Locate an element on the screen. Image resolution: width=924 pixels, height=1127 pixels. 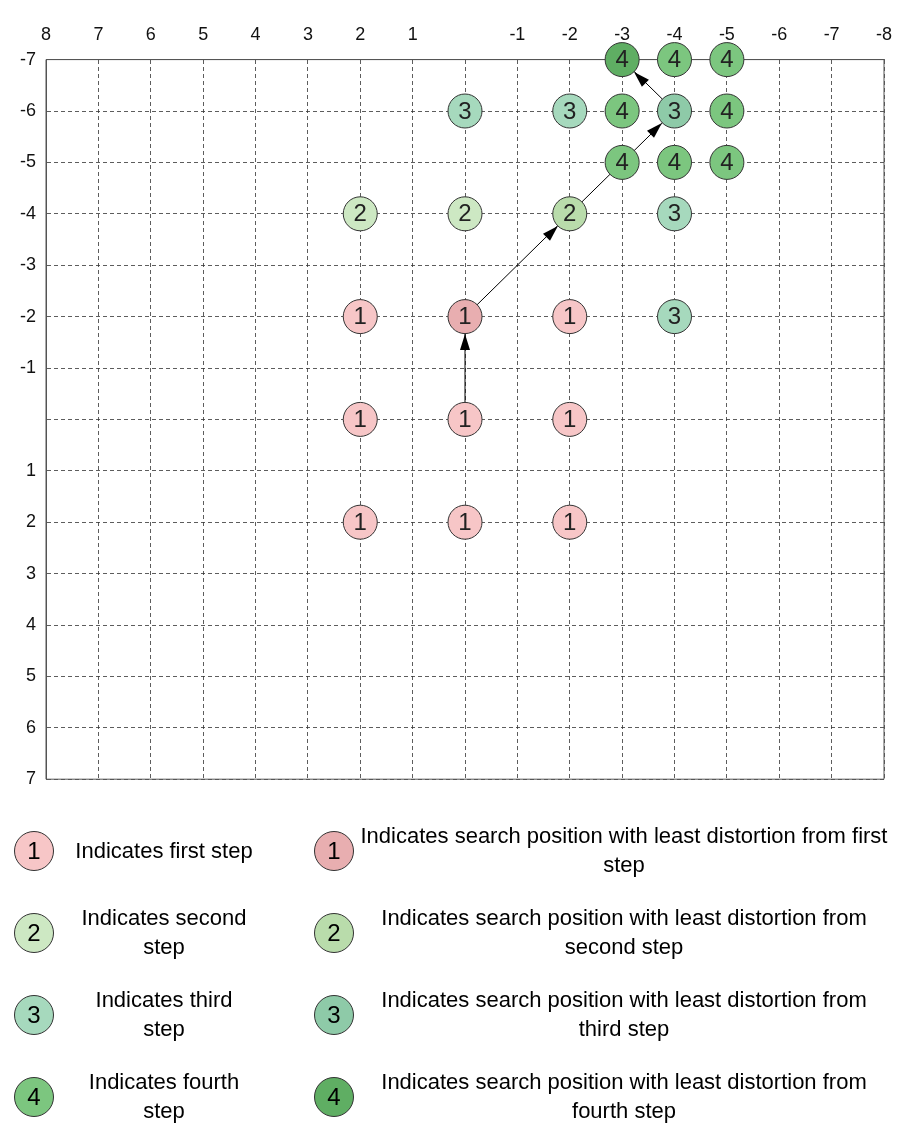
legend-label: Indicates search position with least distortion from third step is located at coordinates (624, 1014).